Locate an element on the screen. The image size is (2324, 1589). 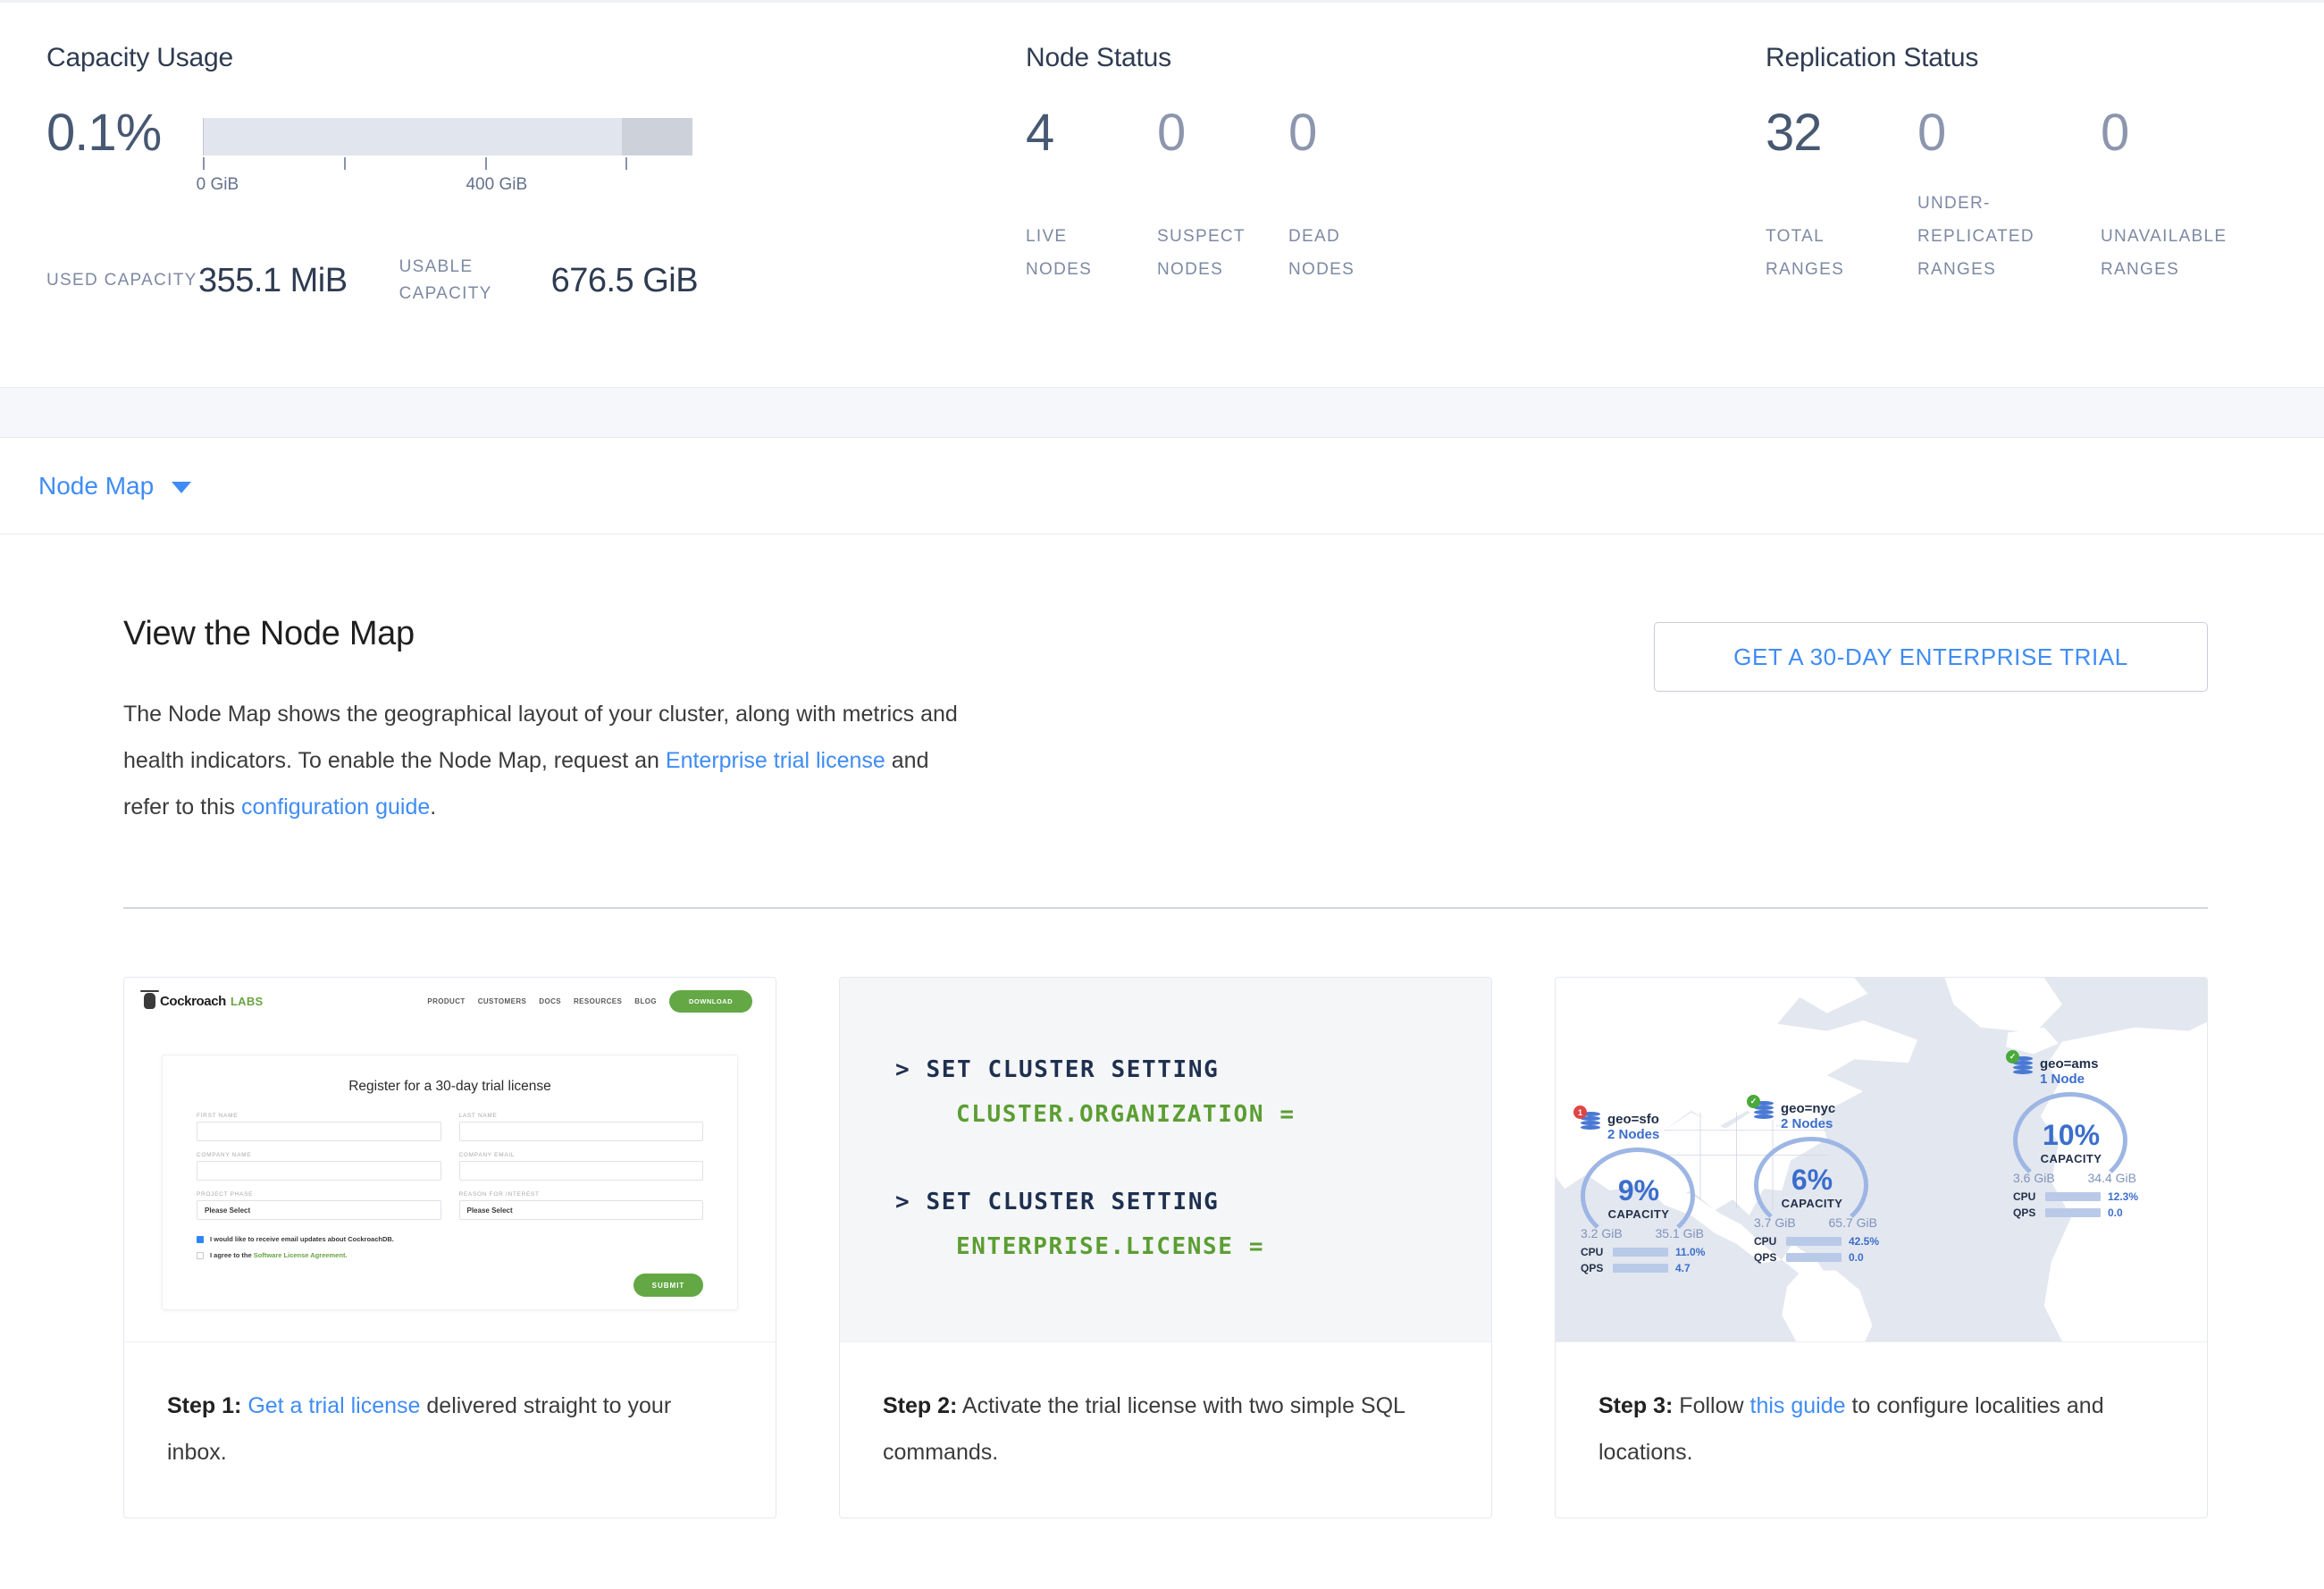
database-icon: ✓ is located at coordinates (1760, 1109).